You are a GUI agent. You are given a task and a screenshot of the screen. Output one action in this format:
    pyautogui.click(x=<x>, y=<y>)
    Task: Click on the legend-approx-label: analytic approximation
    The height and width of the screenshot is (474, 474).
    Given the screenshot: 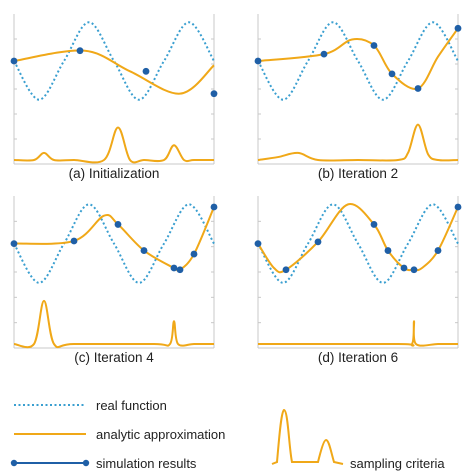 What is the action you would take?
    pyautogui.click(x=160, y=434)
    